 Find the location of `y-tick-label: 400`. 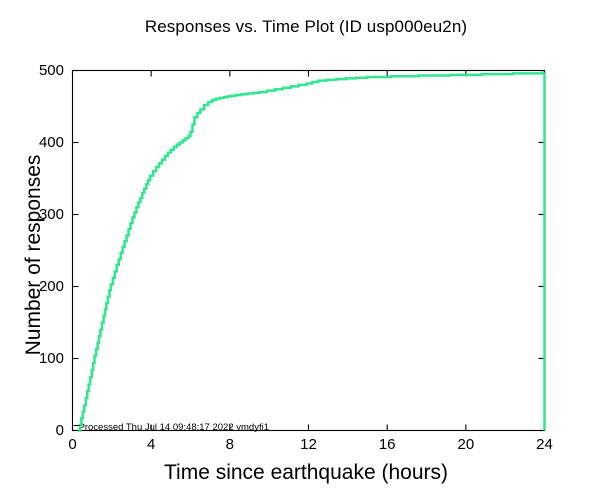

y-tick-label: 400 is located at coordinates (51, 142).